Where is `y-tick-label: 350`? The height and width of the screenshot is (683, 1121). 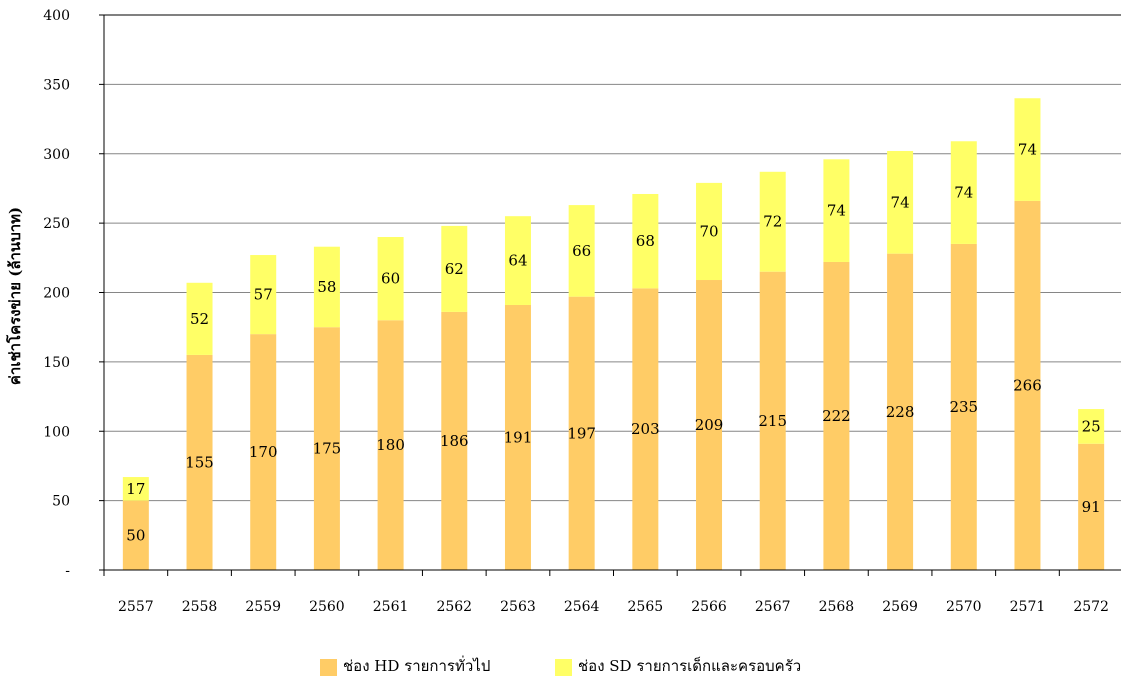 y-tick-label: 350 is located at coordinates (56, 85).